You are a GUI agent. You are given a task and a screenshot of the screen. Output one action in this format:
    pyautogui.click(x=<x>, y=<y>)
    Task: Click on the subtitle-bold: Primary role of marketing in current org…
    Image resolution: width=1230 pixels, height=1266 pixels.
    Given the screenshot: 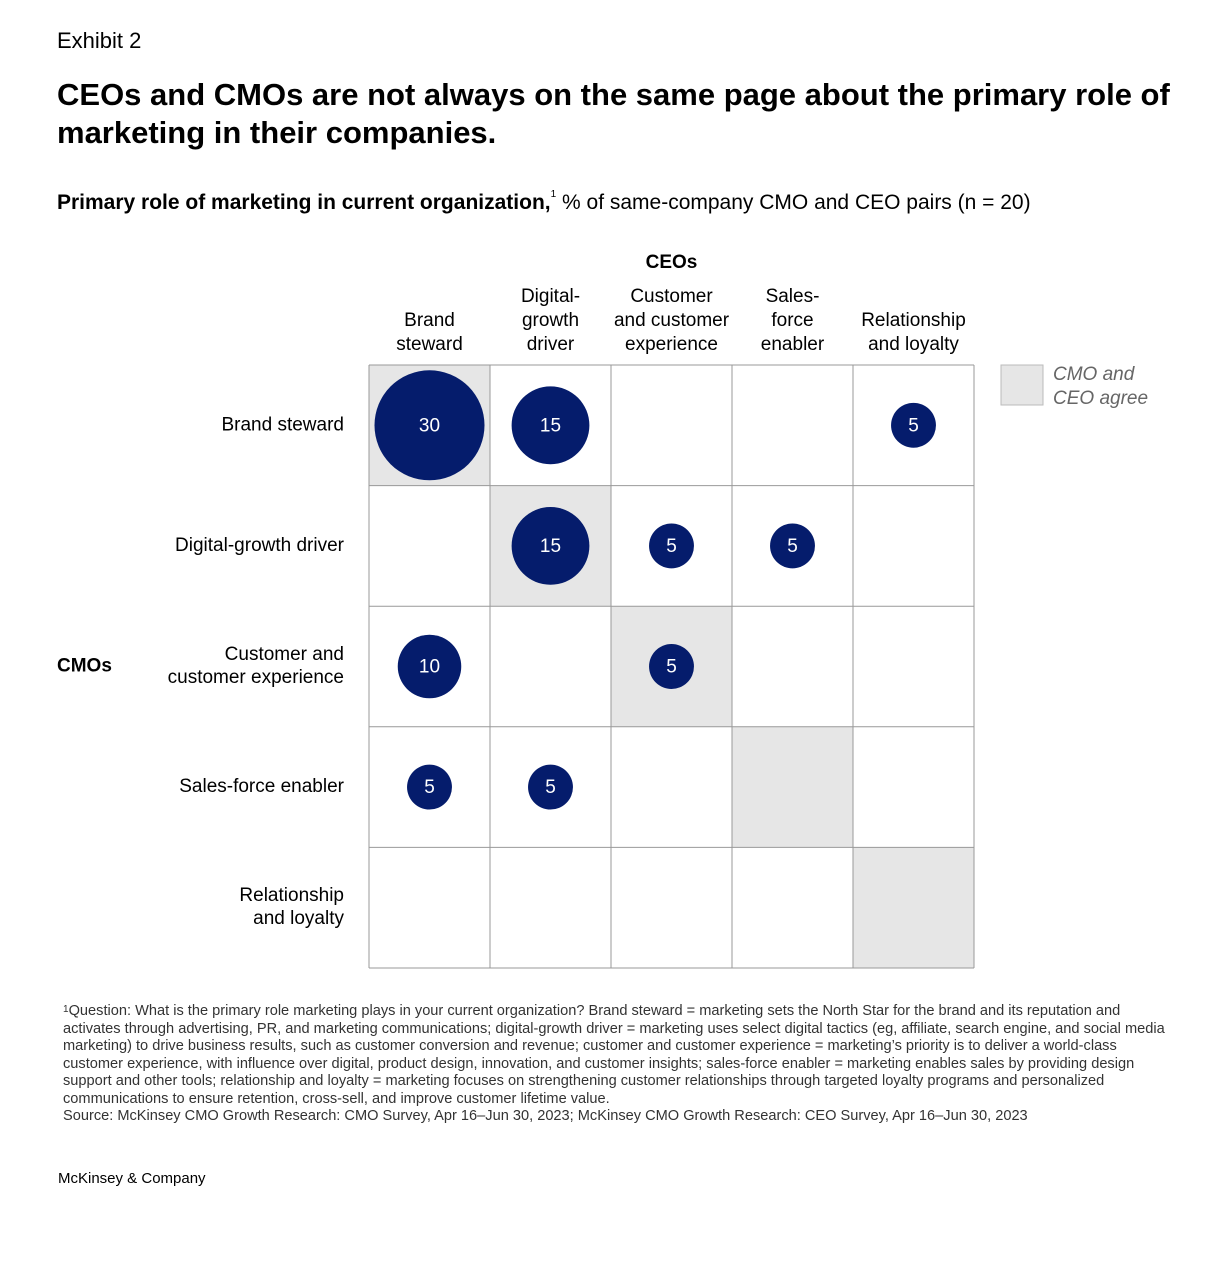 What is the action you would take?
    pyautogui.click(x=304, y=202)
    